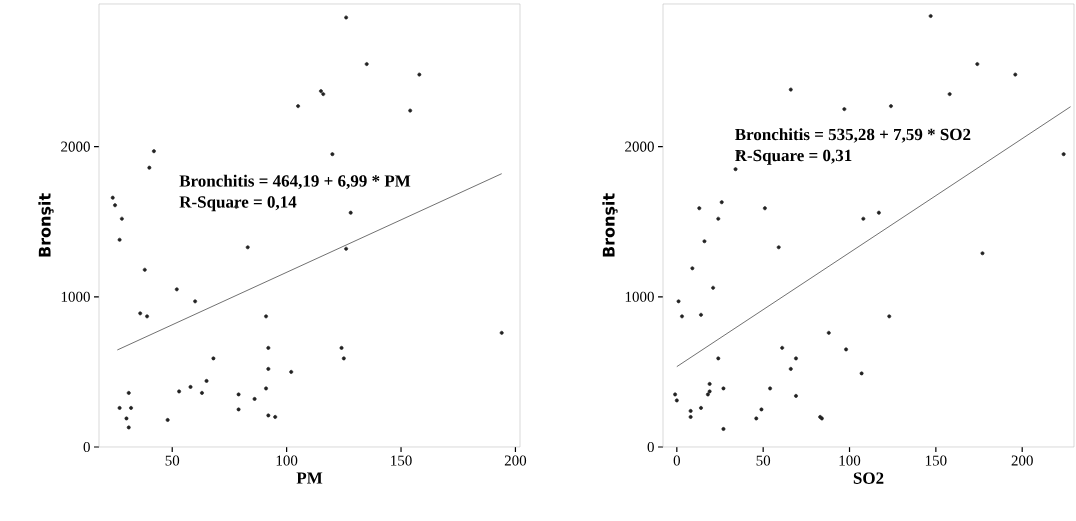 This screenshot has width=1076, height=521. What do you see at coordinates (853, 135) in the screenshot?
I see `annotation: Bronchitis = 535,28 + 7,59 * SO2` at bounding box center [853, 135].